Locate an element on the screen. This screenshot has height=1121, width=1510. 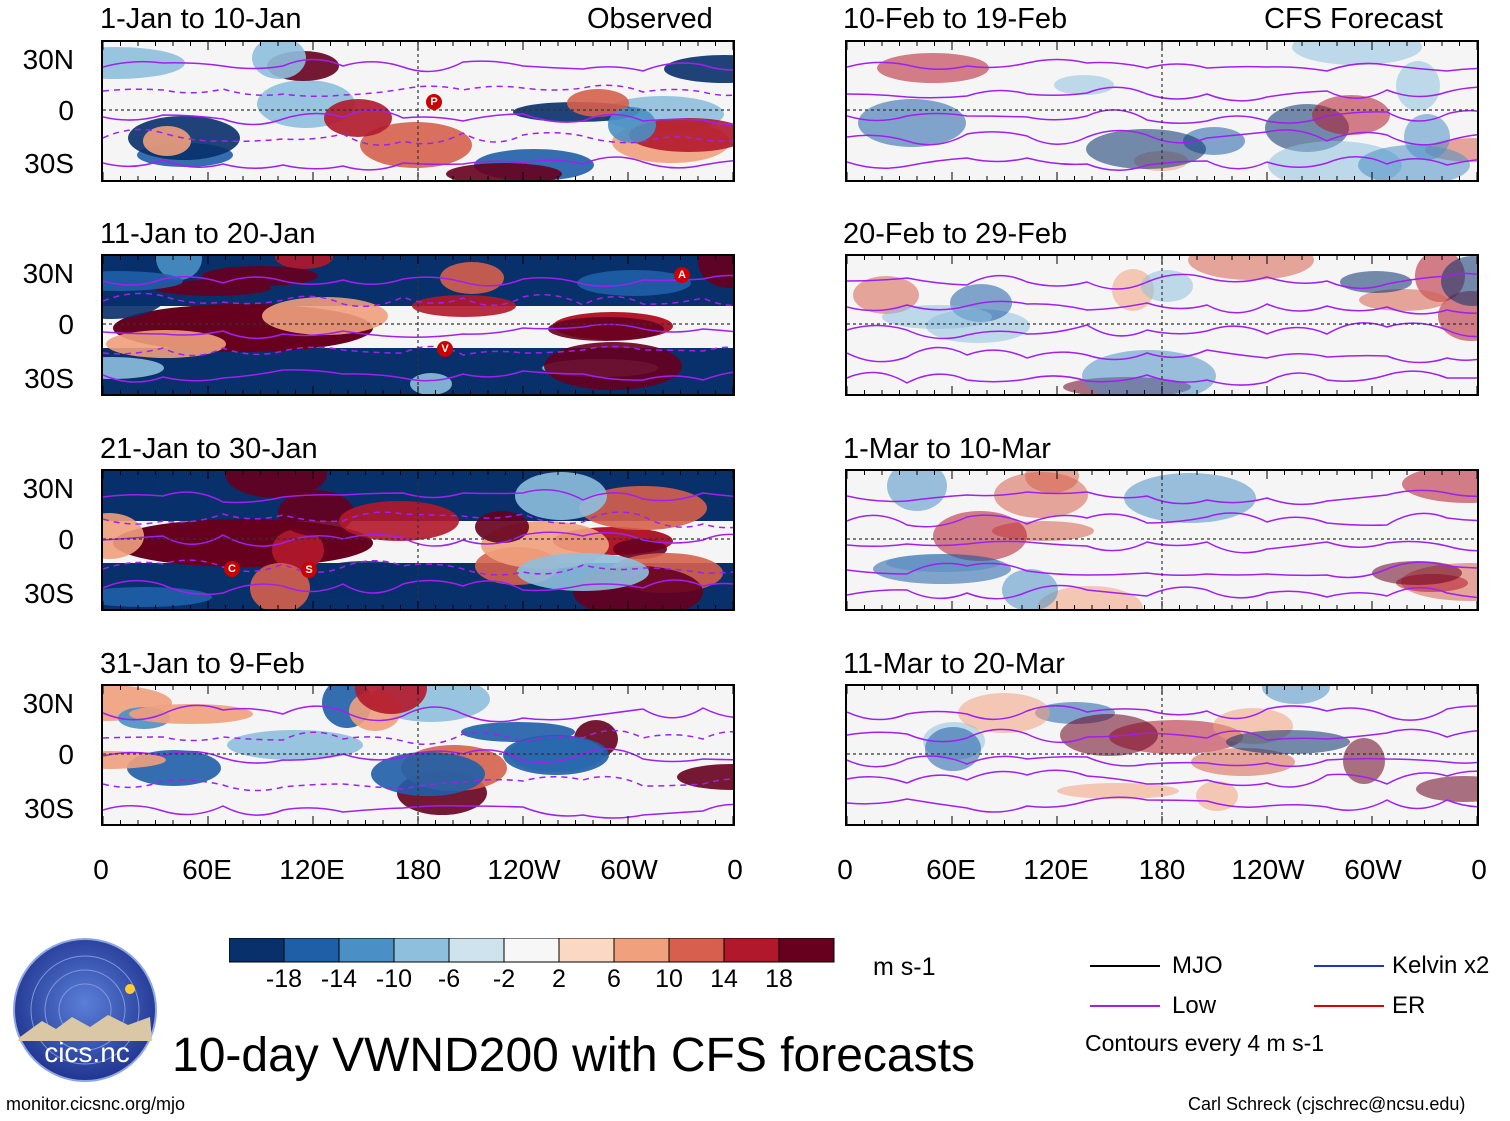
storm-marker: V is located at coordinates (445, 349).